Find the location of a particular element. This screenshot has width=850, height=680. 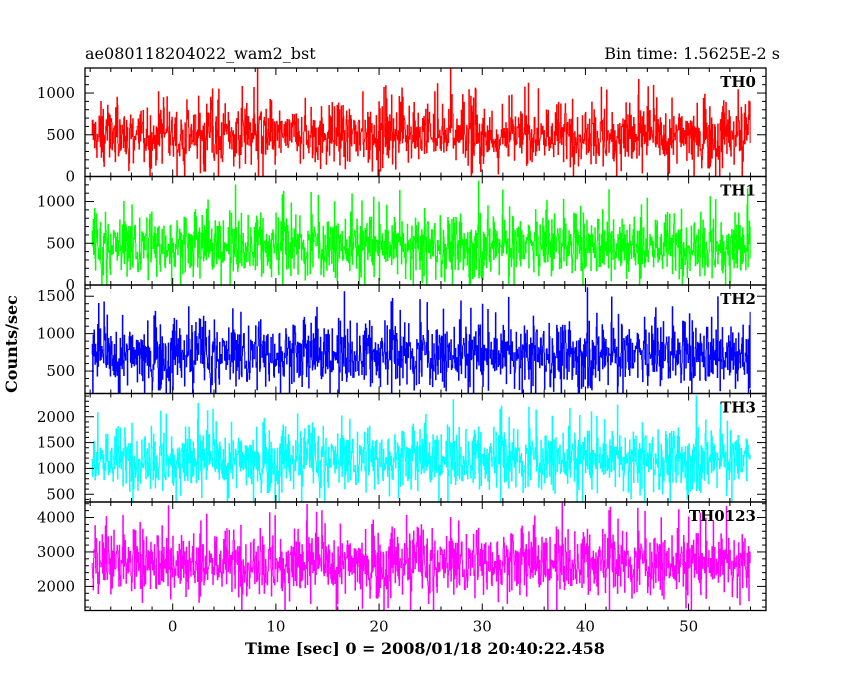

y-axis-title: Counts/sec is located at coordinates (11, 344).